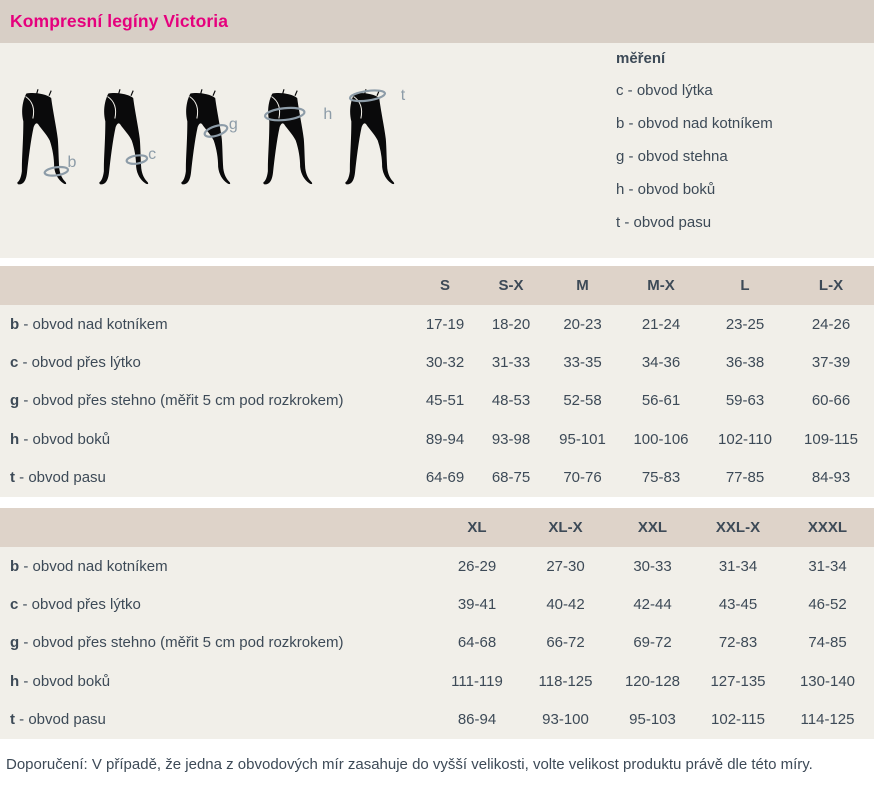 This screenshot has width=874, height=795. What do you see at coordinates (745, 285) in the screenshot?
I see `size-column-header: L` at bounding box center [745, 285].